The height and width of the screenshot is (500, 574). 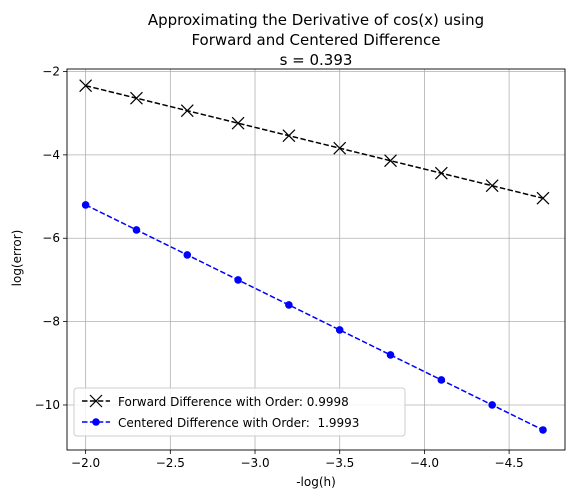 What do you see at coordinates (51, 72) in the screenshot?
I see `y-tick-label: −2` at bounding box center [51, 72].